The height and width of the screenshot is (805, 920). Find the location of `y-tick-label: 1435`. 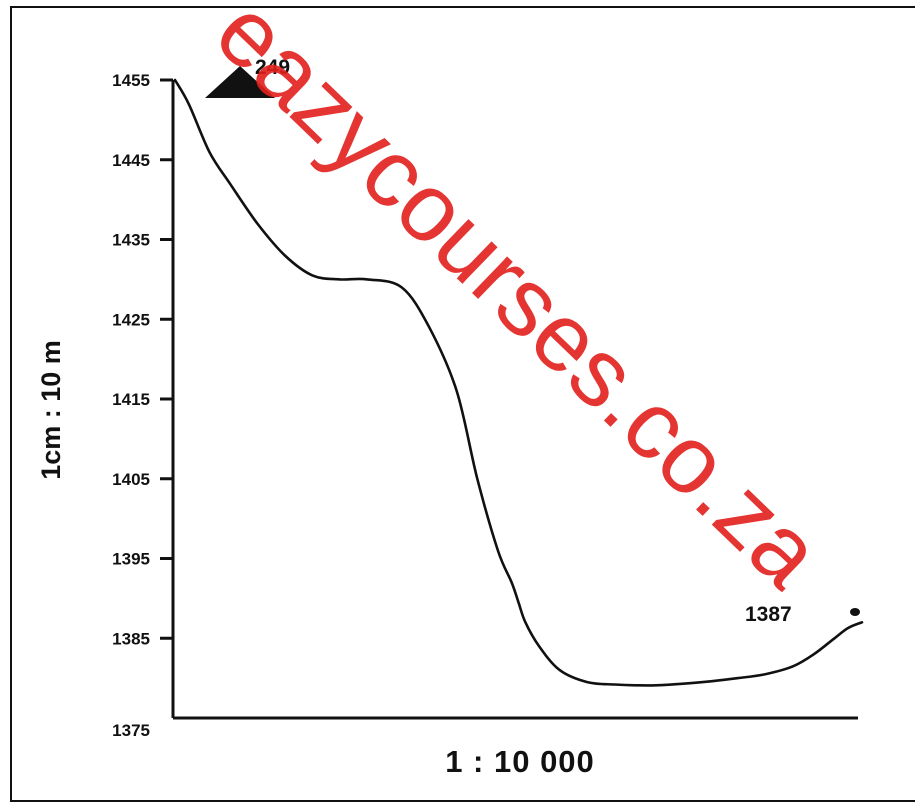

y-tick-label: 1435 is located at coordinates (131, 240).